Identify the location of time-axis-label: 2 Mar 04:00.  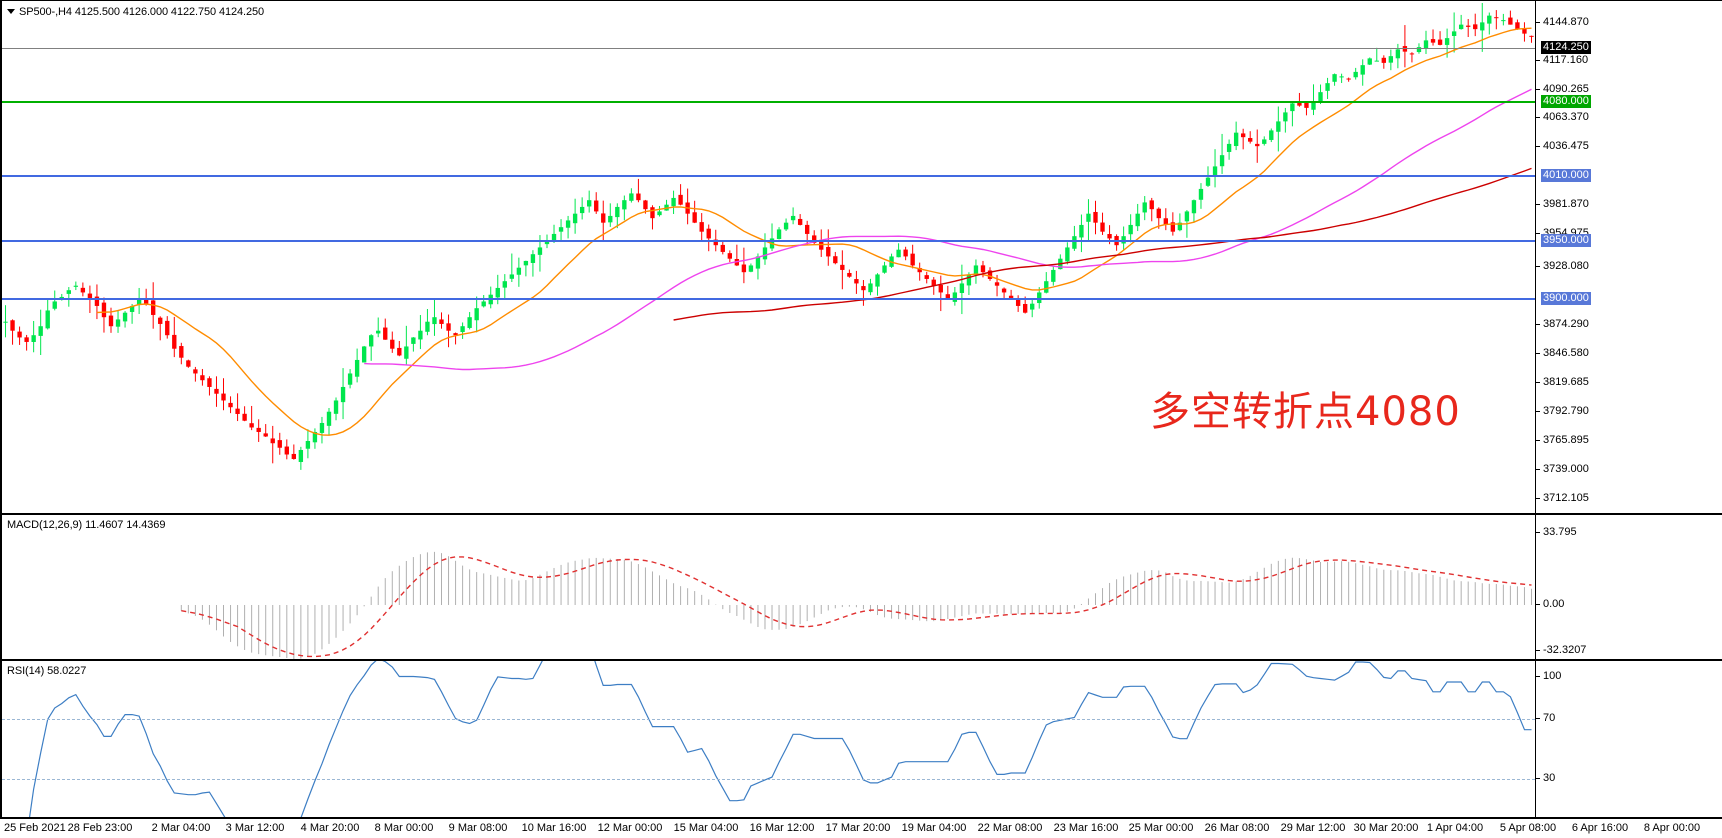
(181, 828).